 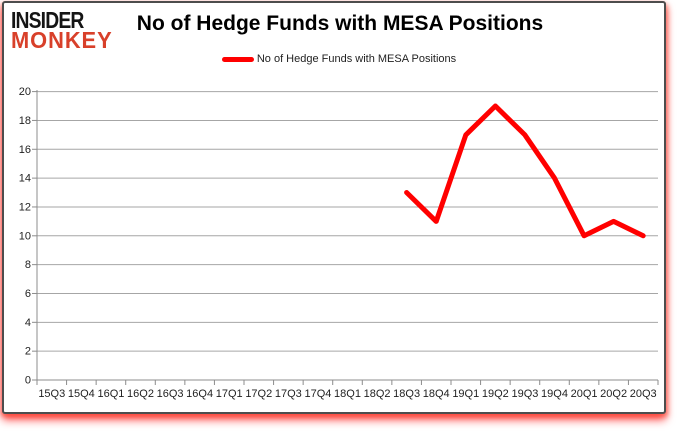 I want to click on x-tick-label: 20Q3, so click(x=643, y=394).